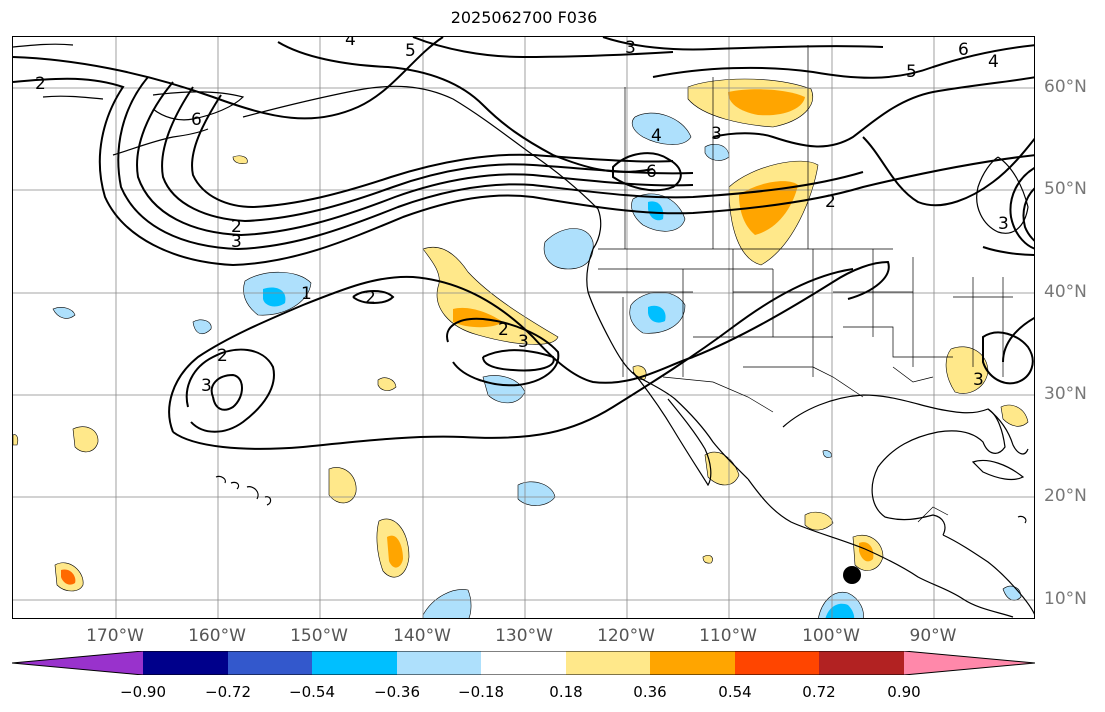 Image resolution: width=1105 pixels, height=712 pixels. I want to click on lon-label: 130°W, so click(524, 636).